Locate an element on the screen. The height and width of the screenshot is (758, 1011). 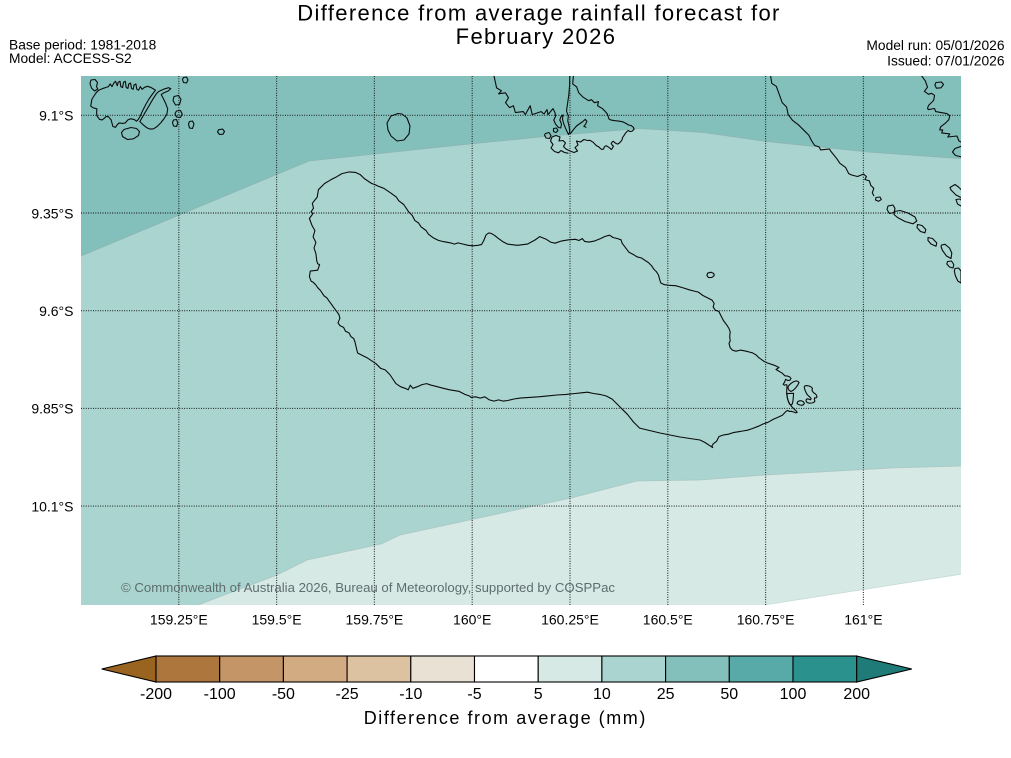
svg-text: -100 is located at coordinates (220, 694).